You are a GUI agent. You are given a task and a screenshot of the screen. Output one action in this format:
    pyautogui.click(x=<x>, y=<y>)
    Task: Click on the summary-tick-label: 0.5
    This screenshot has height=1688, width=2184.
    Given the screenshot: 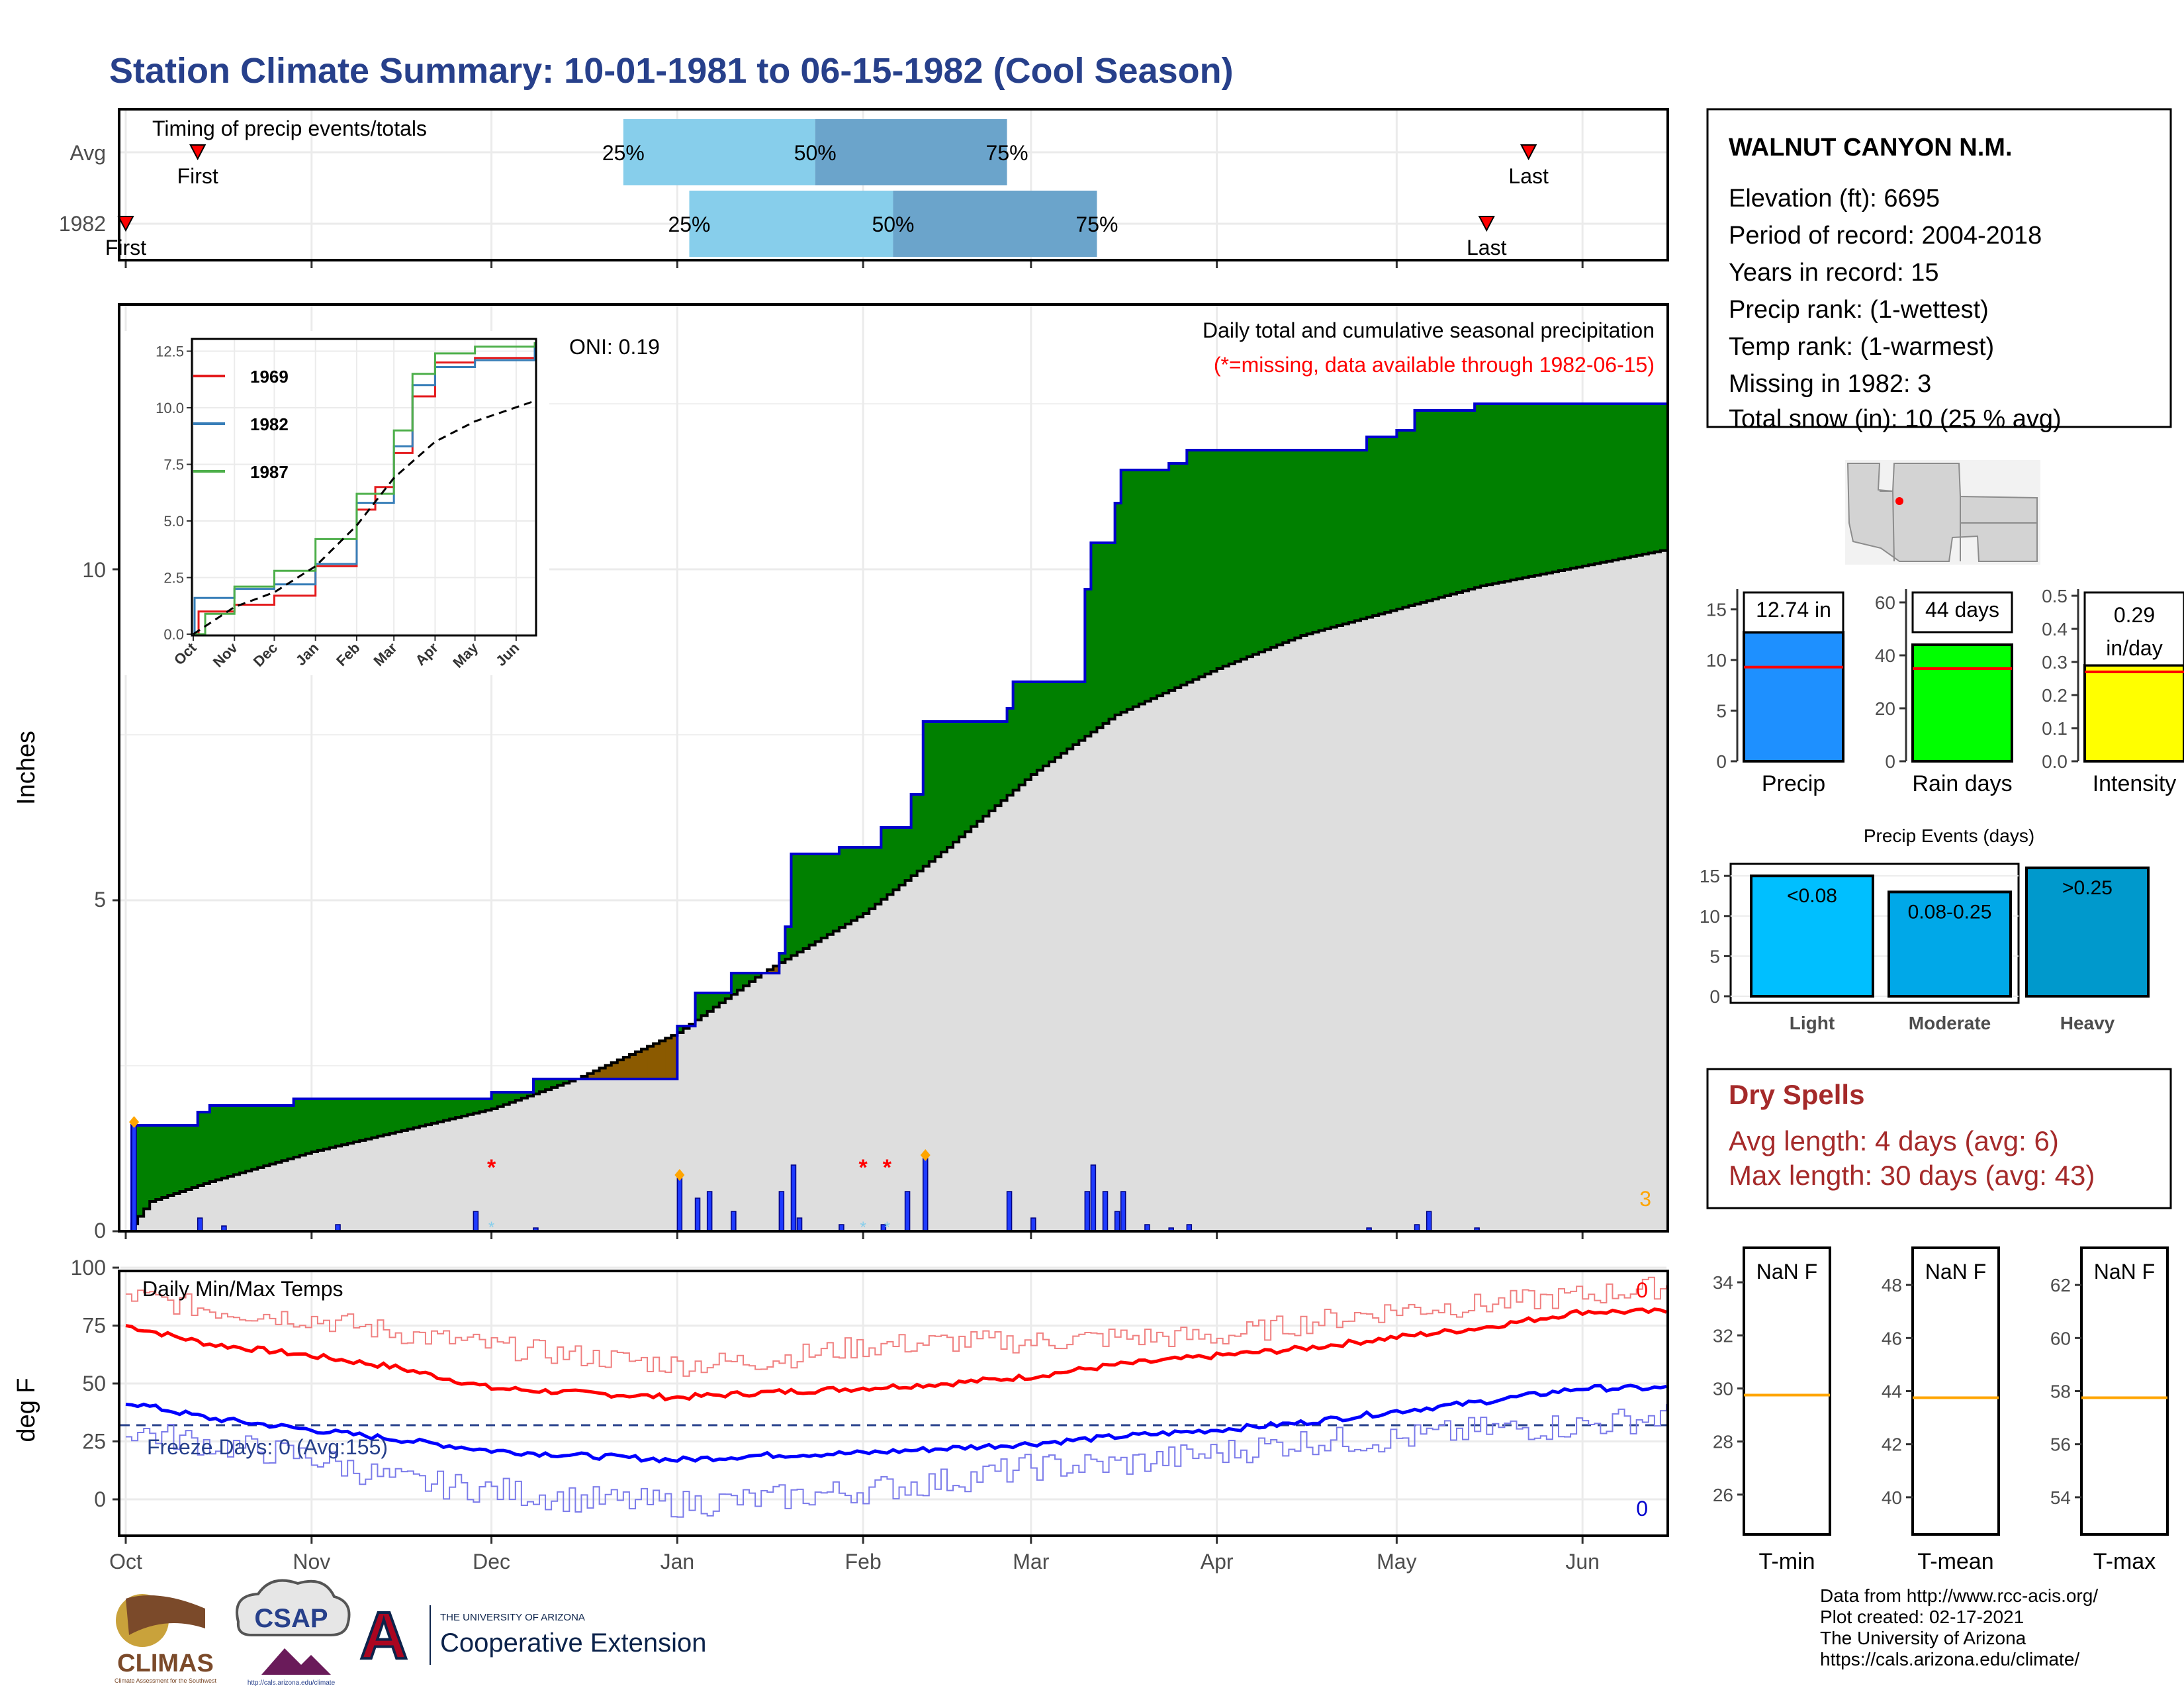 What is the action you would take?
    pyautogui.click(x=2055, y=596)
    